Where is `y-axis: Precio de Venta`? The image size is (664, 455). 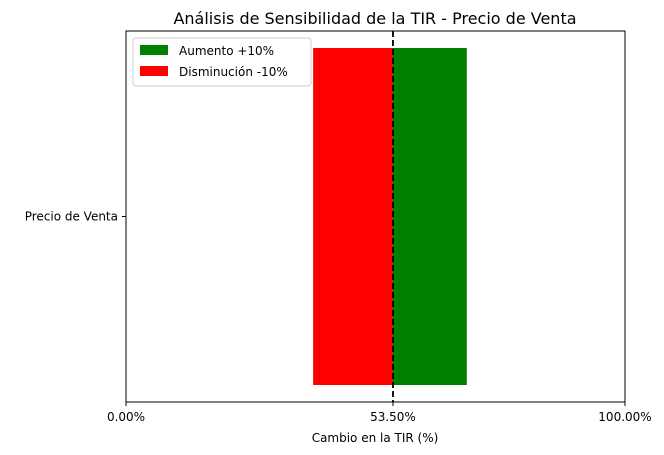 y-axis: Precio de Venta is located at coordinates (75, 217).